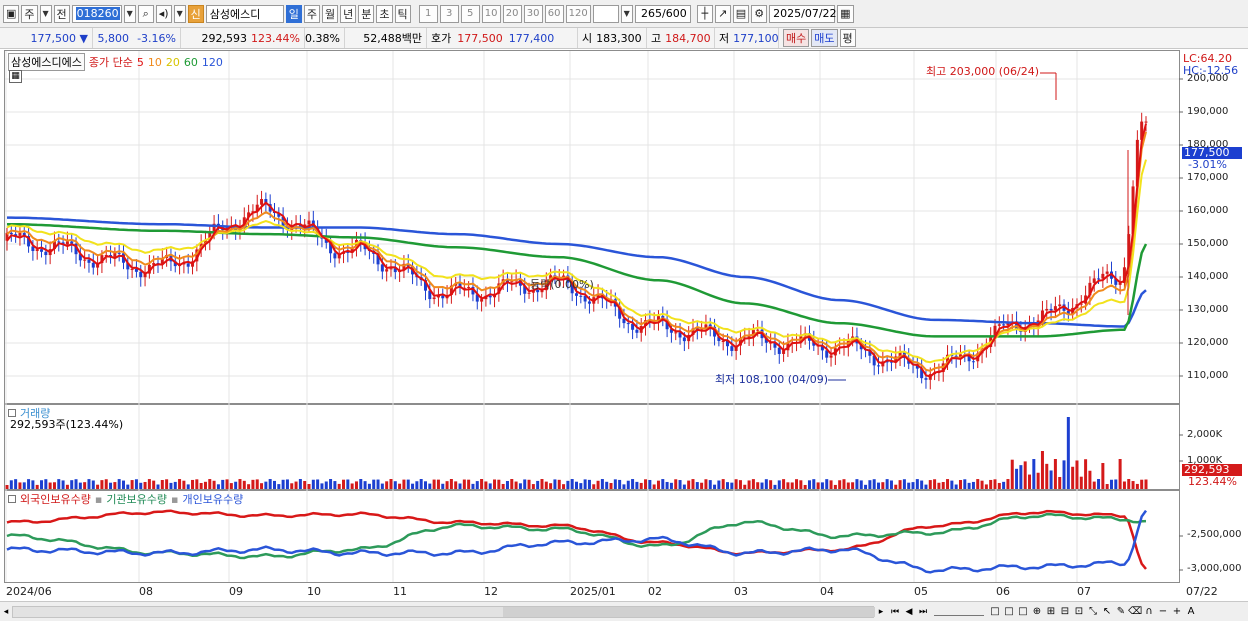 This screenshot has height=621, width=1248. I want to click on first-page-icon: ⏮, so click(895, 611).